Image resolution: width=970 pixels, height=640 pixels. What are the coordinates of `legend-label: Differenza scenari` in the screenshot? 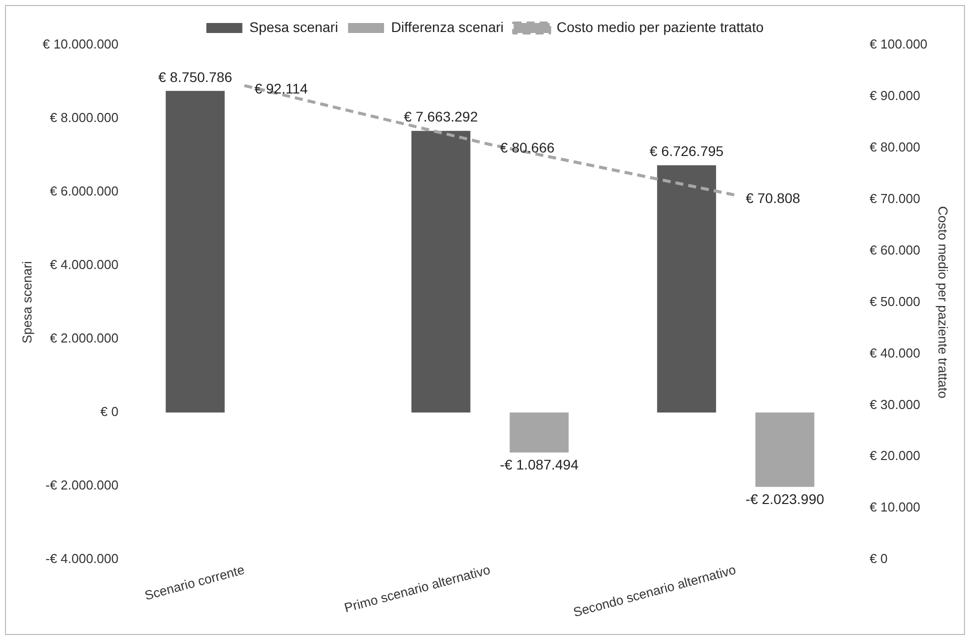 It's located at (447, 26).